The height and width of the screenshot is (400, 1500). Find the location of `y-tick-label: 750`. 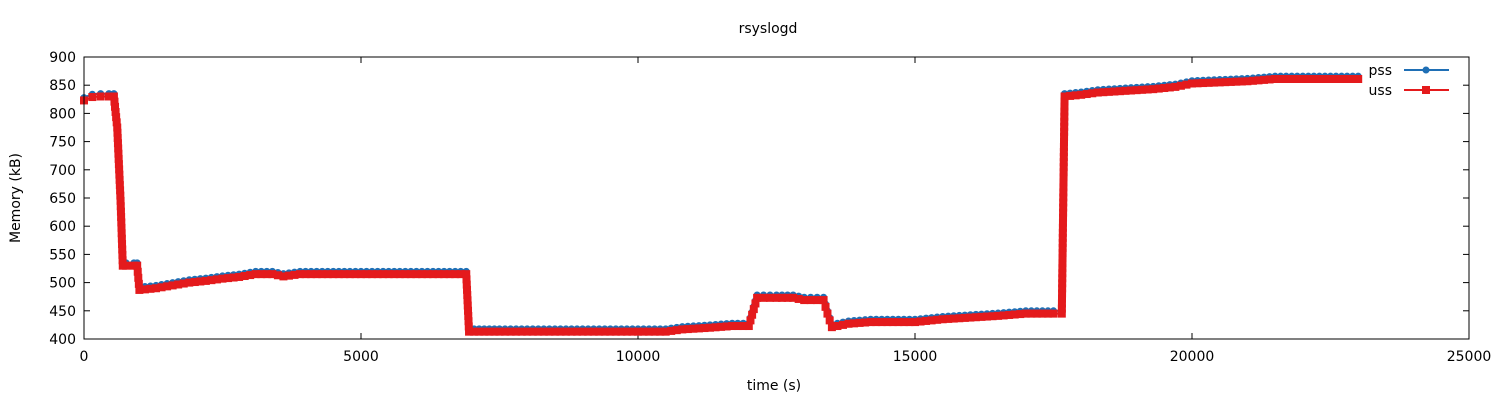

y-tick-label: 750 is located at coordinates (62, 143).